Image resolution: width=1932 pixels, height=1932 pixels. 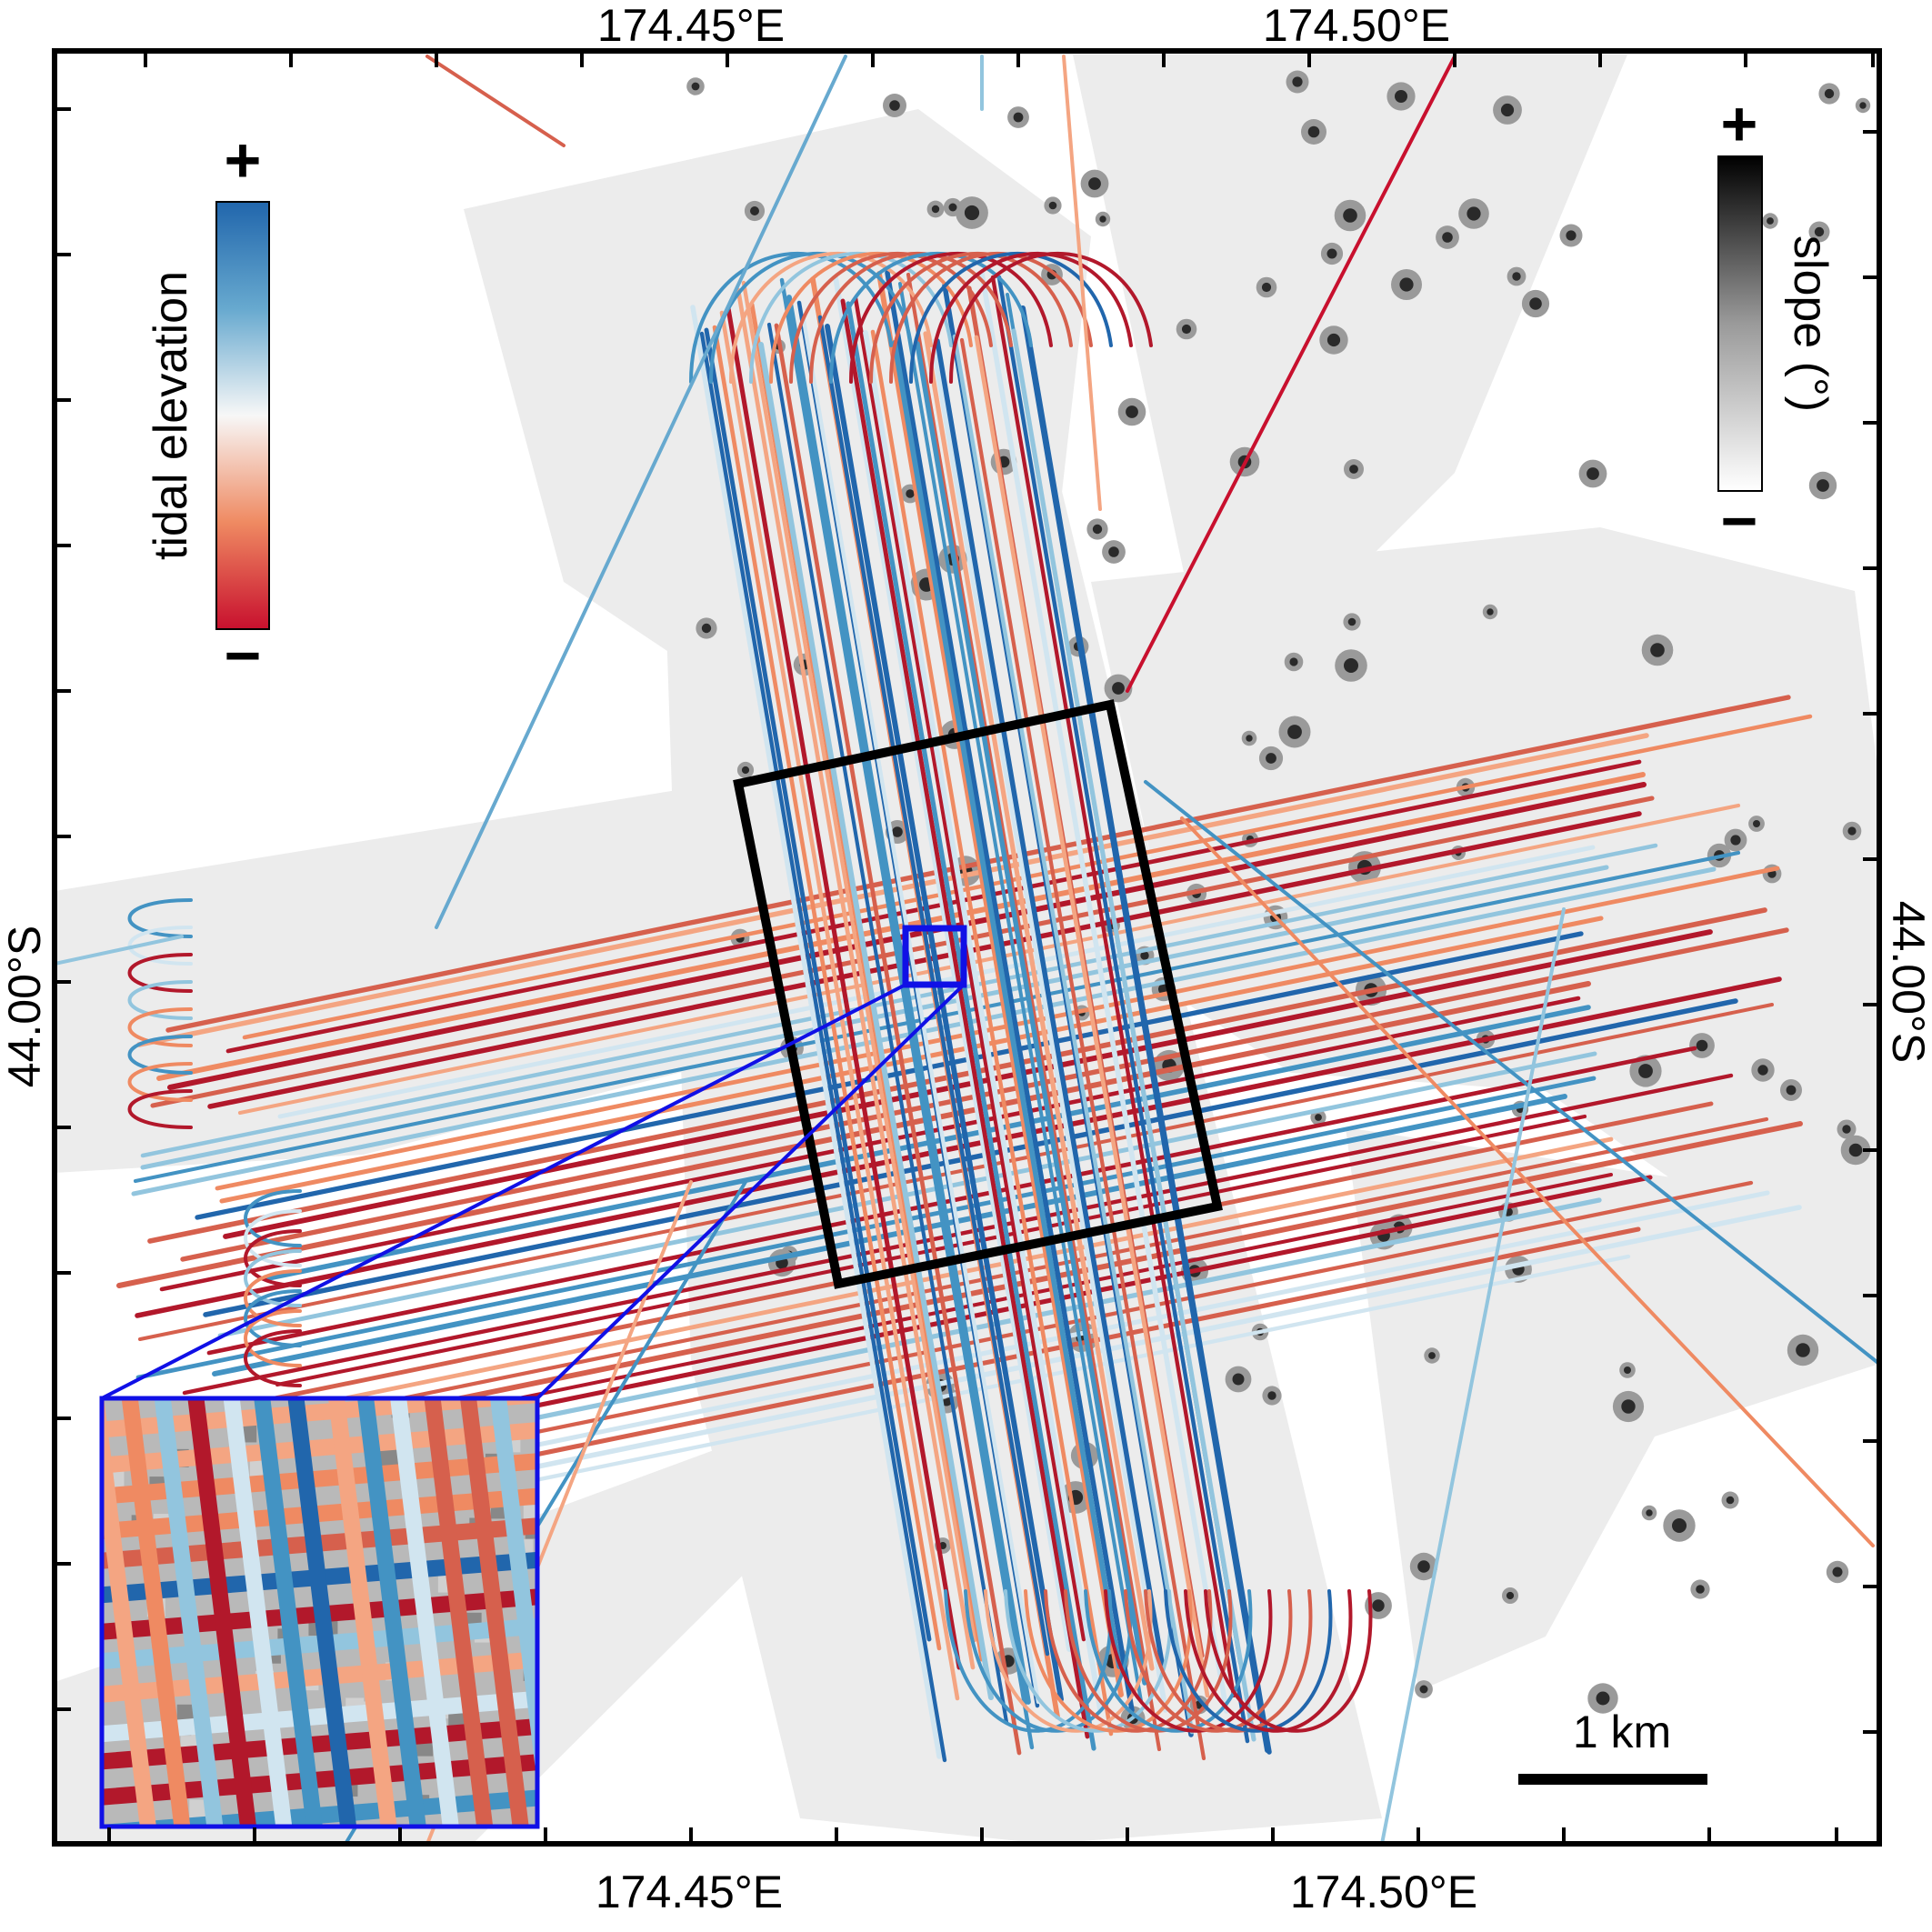 I want to click on zoom-connector-left, so click(x=503, y=1191).